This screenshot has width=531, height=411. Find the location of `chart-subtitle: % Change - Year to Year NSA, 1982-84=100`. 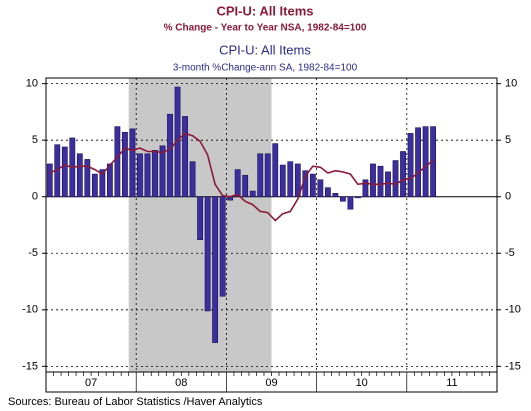

chart-subtitle: % Change - Year to Year NSA, 1982-84=100 is located at coordinates (265, 28).